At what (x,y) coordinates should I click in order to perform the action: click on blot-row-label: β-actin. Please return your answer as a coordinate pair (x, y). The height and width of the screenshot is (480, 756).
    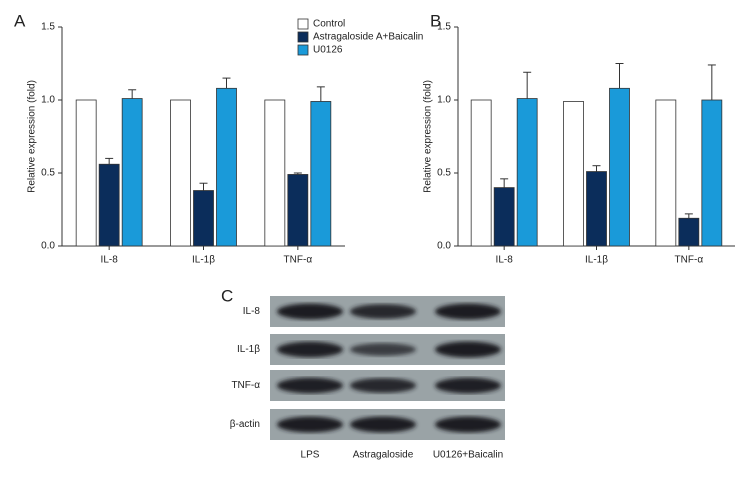
    Looking at the image, I should click on (245, 424).